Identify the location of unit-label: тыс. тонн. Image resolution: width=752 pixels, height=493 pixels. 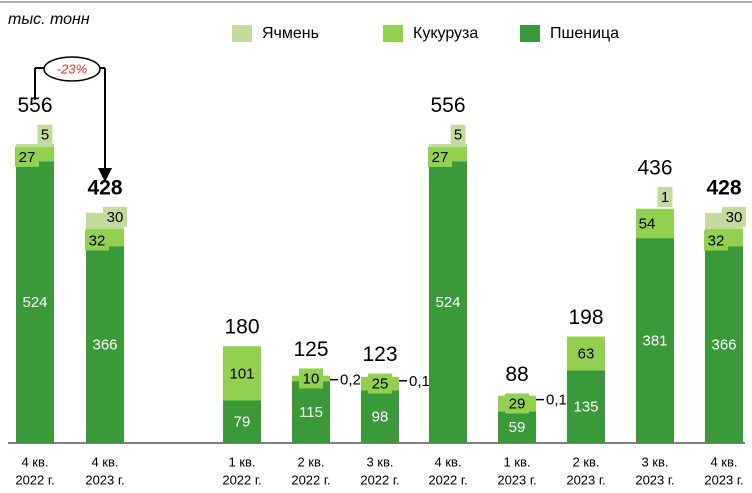
(49, 19).